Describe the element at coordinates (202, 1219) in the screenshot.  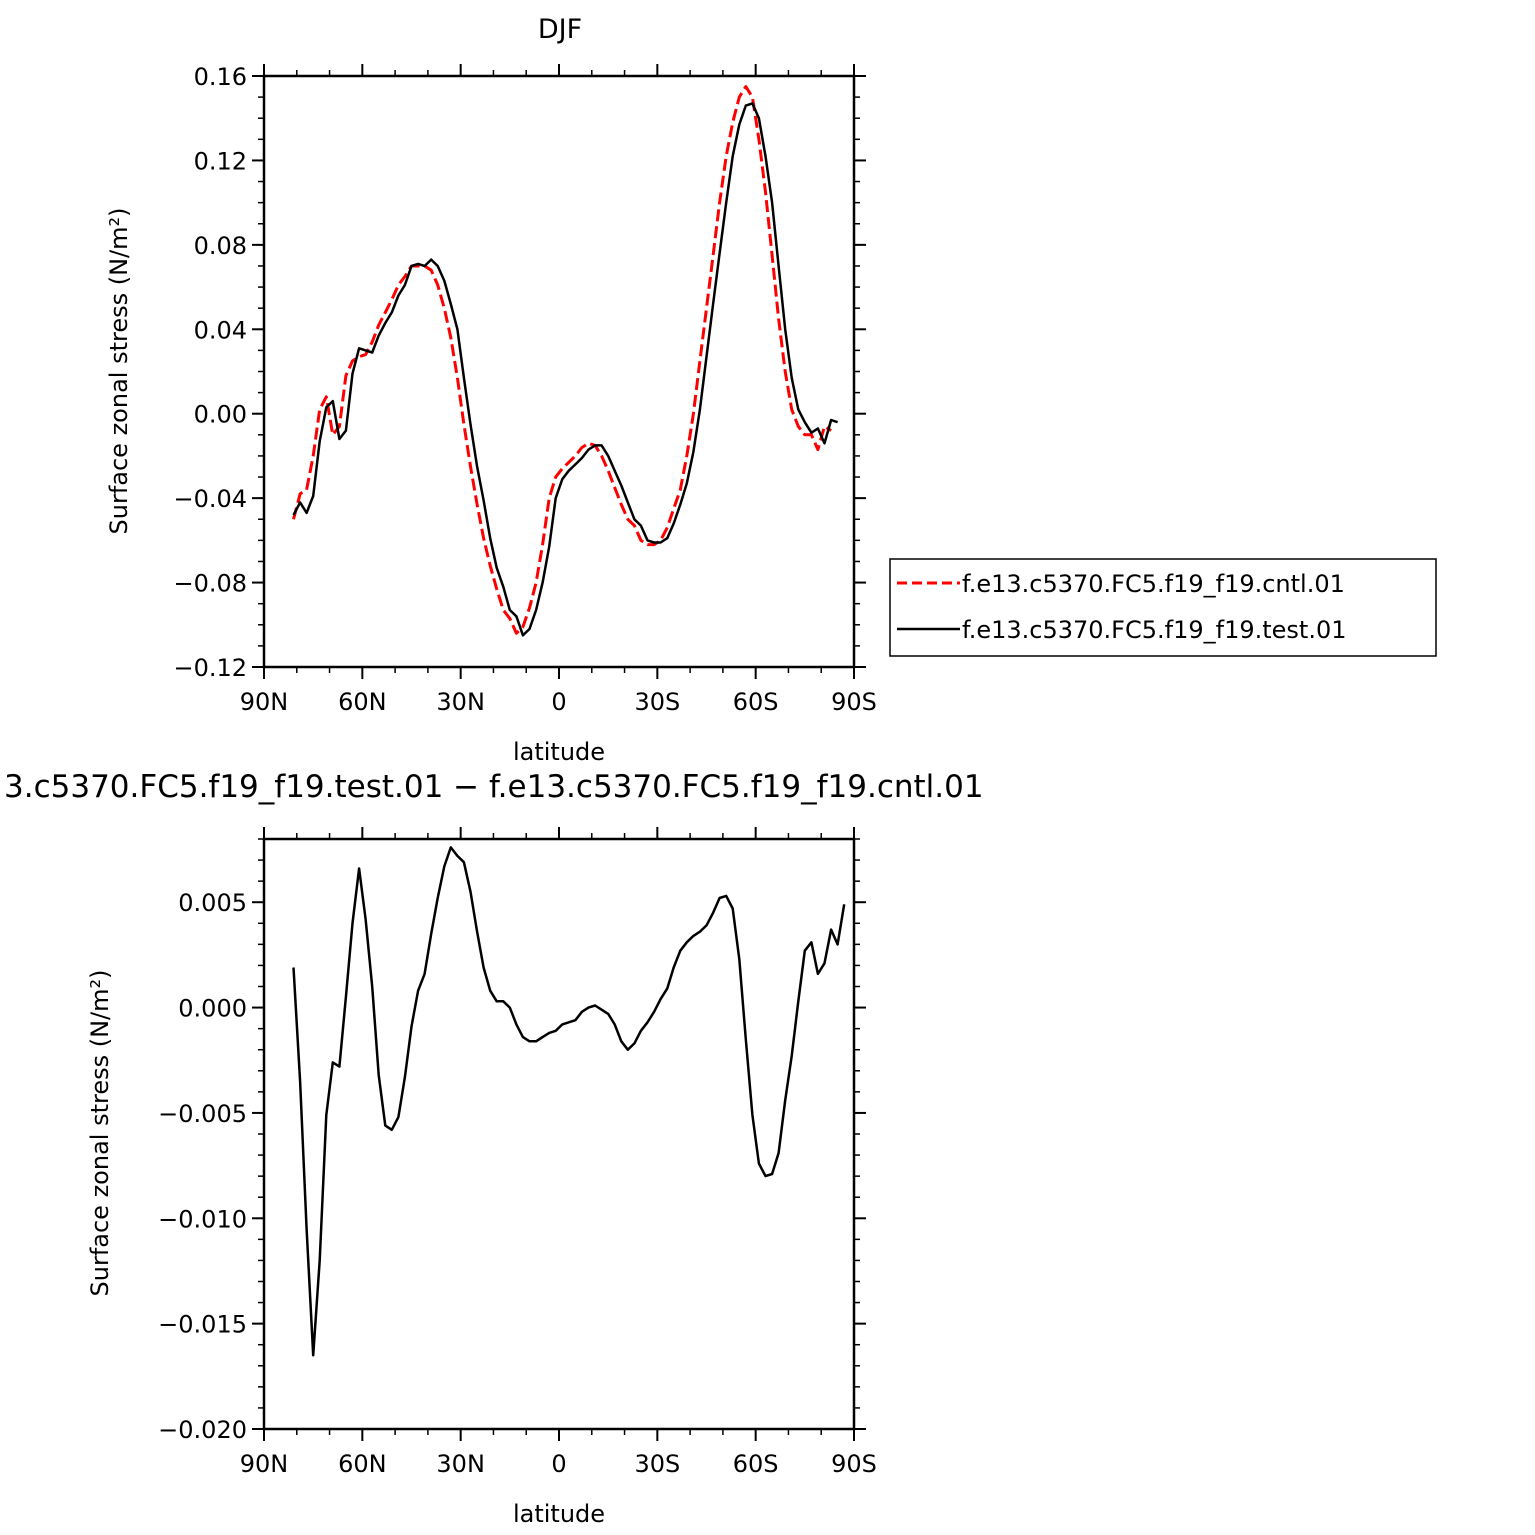
I see `bottom-y-tick-label: −0.010` at that location.